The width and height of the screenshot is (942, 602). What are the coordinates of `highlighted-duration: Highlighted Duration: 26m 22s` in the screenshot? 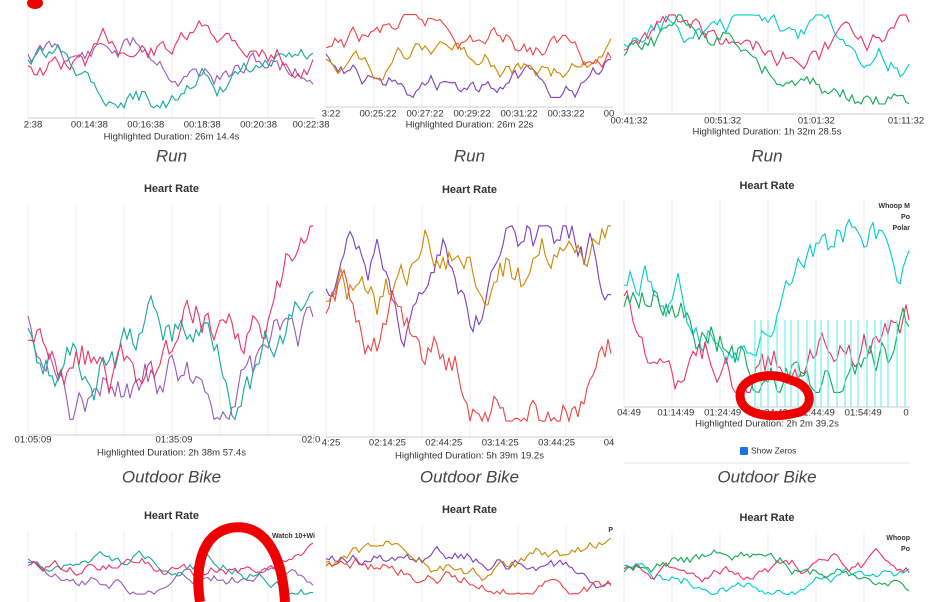 It's located at (470, 125).